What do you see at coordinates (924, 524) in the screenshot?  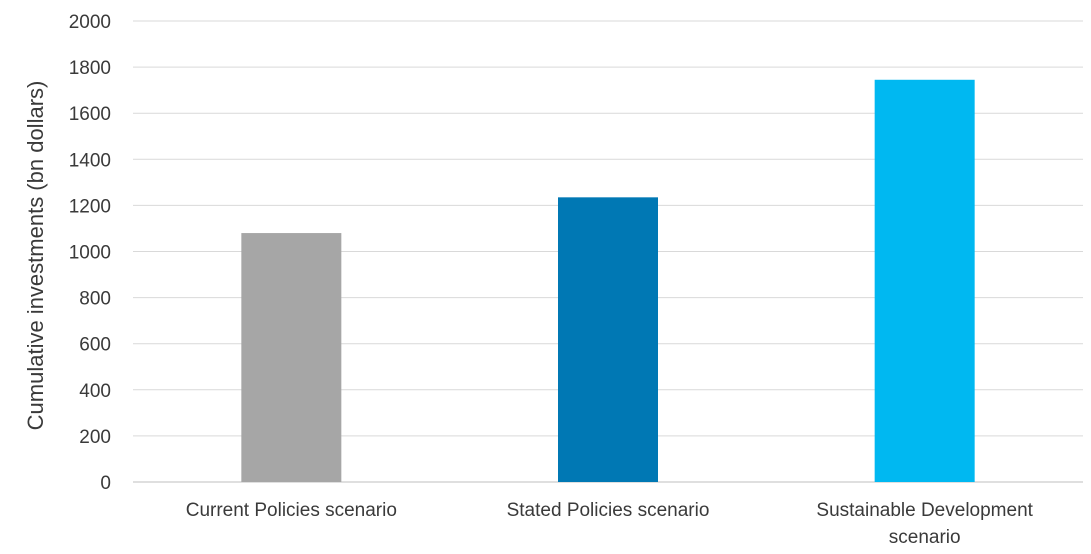 I see `x-category-label: Sustainable Development scenario` at bounding box center [924, 524].